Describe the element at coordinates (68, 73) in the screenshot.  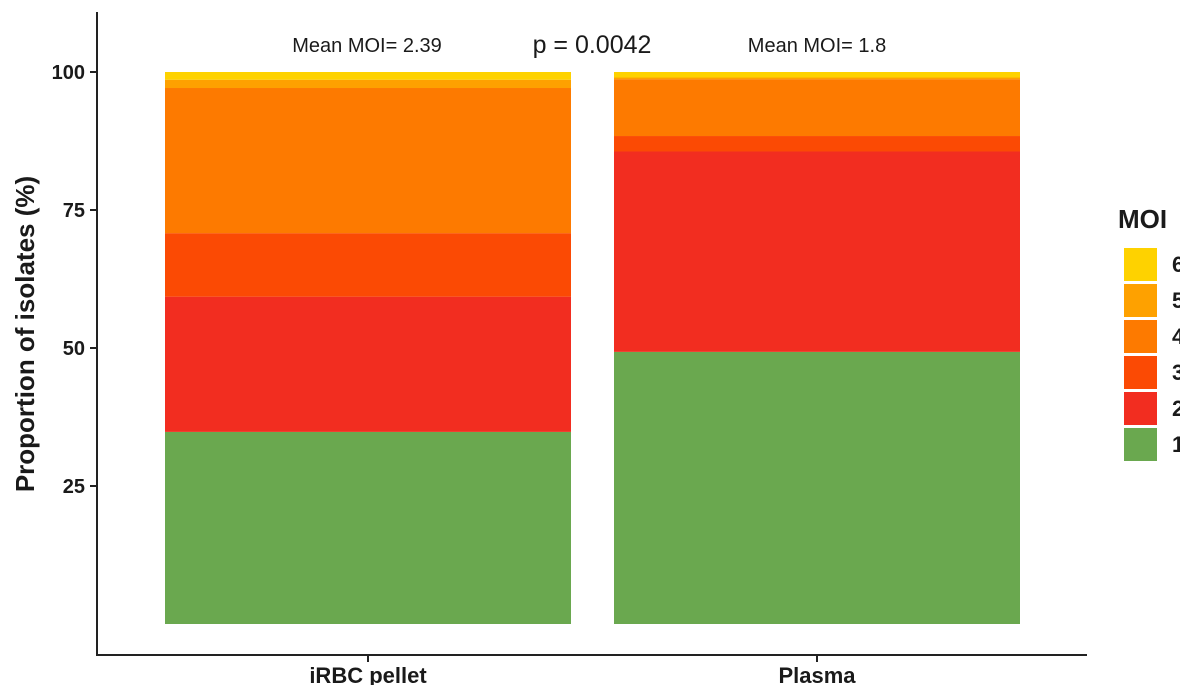
I see `y-tick-label: 100` at that location.